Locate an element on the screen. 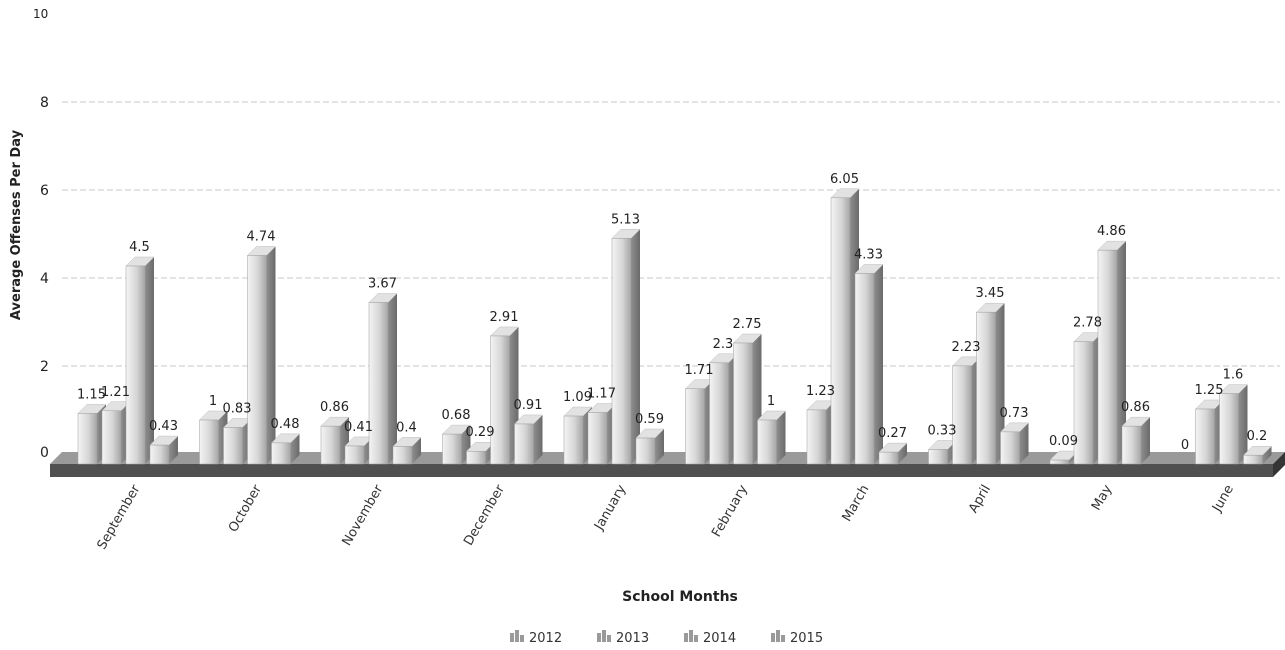  x-tick-label-march: March is located at coordinates (856, 504).